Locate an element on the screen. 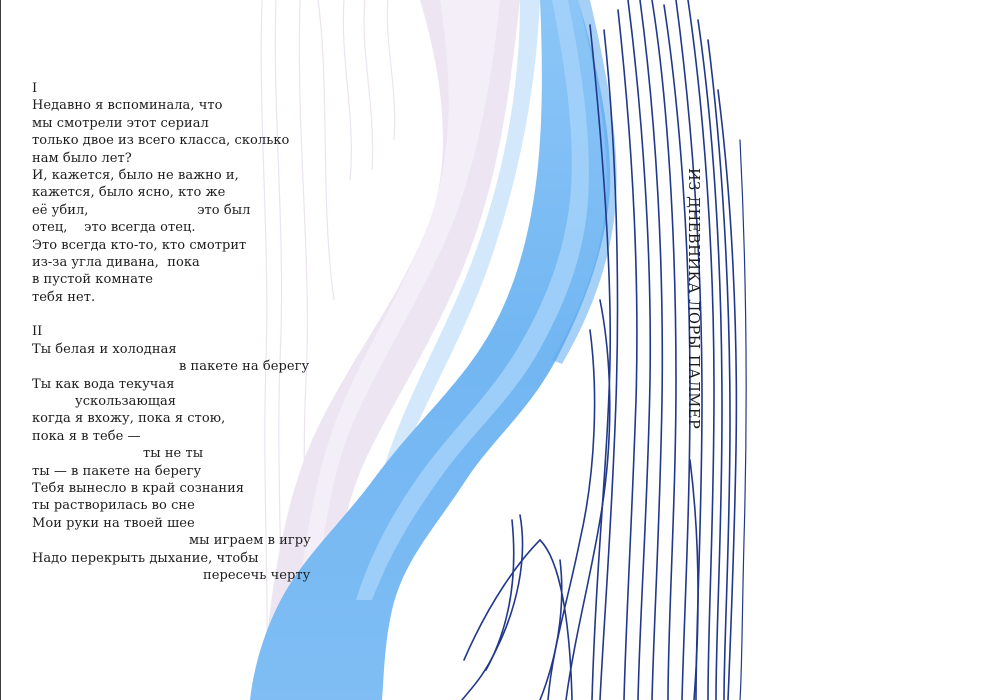  poem-line: пересечь черту is located at coordinates (257, 575).